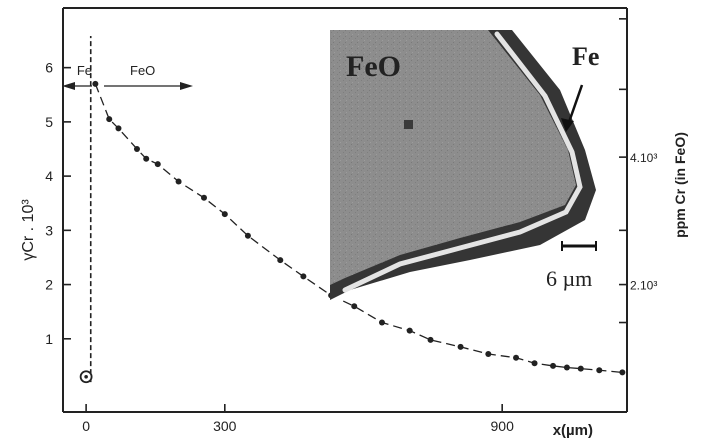 The image size is (704, 442). What do you see at coordinates (127, 86) in the screenshot?
I see `region-arrows` at bounding box center [127, 86].